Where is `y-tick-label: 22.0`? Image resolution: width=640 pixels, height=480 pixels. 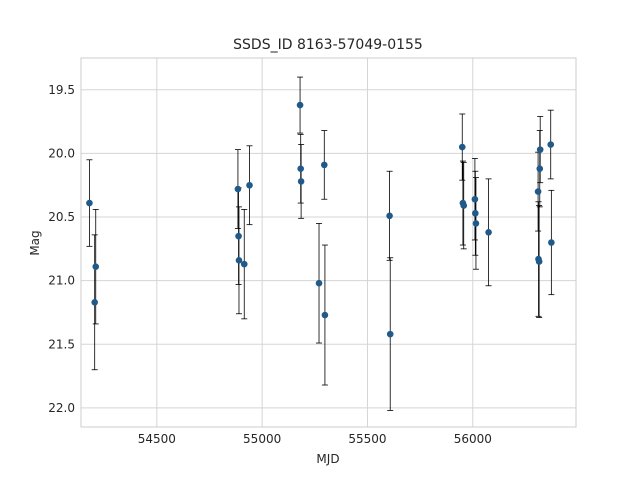 y-tick-label: 22.0 is located at coordinates (61, 408).